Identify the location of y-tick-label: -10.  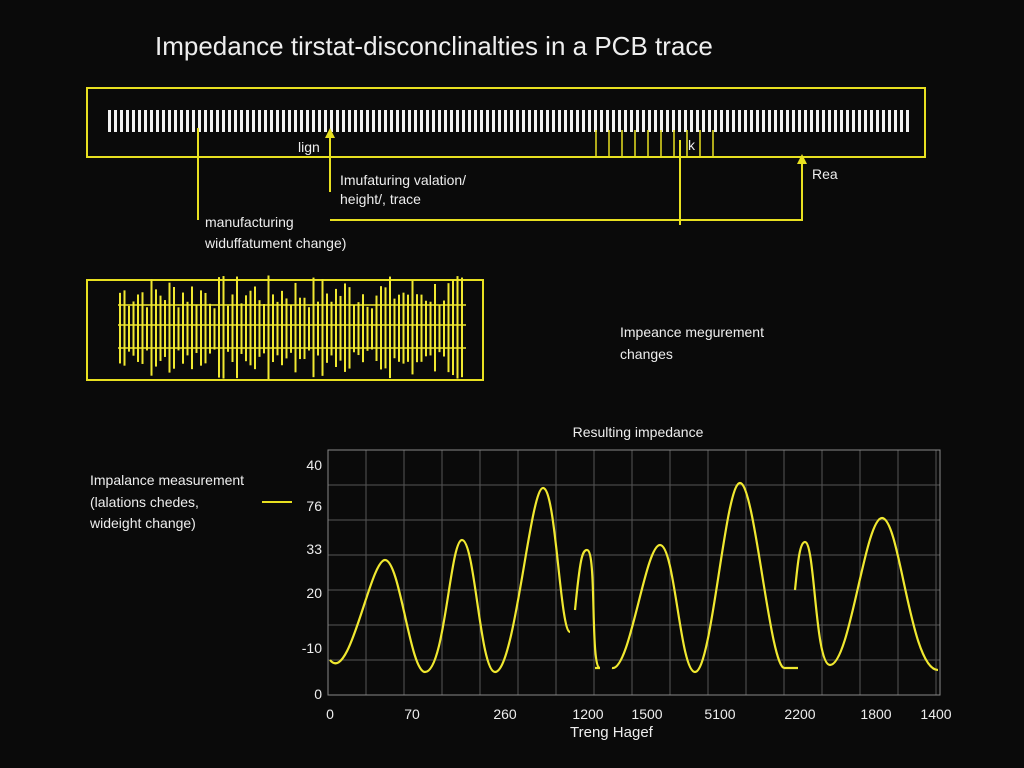
(312, 648).